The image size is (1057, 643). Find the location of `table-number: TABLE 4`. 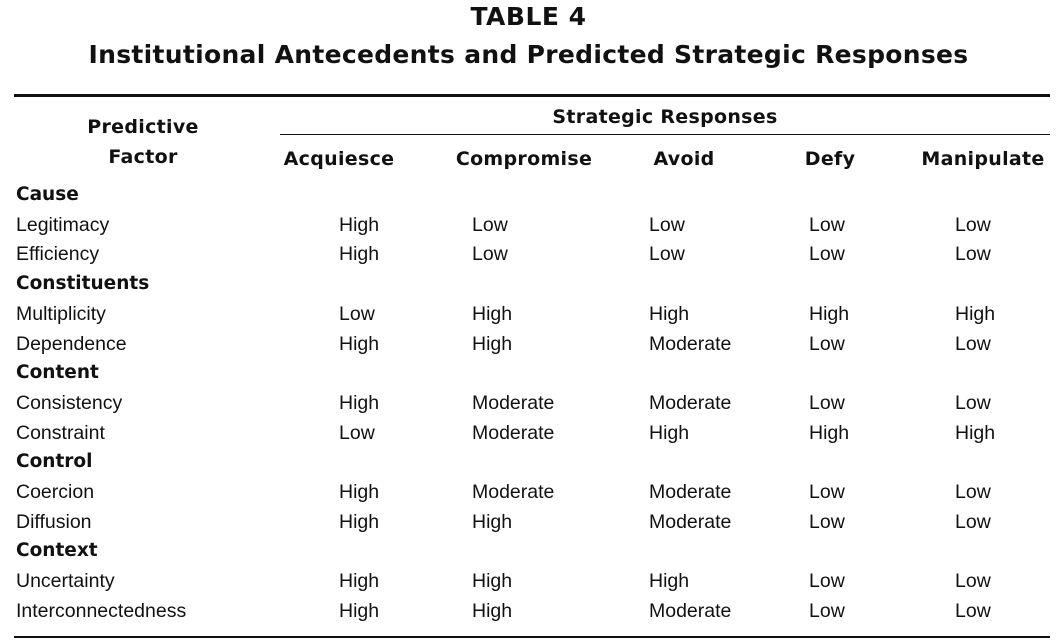

table-number: TABLE 4 is located at coordinates (528, 16).